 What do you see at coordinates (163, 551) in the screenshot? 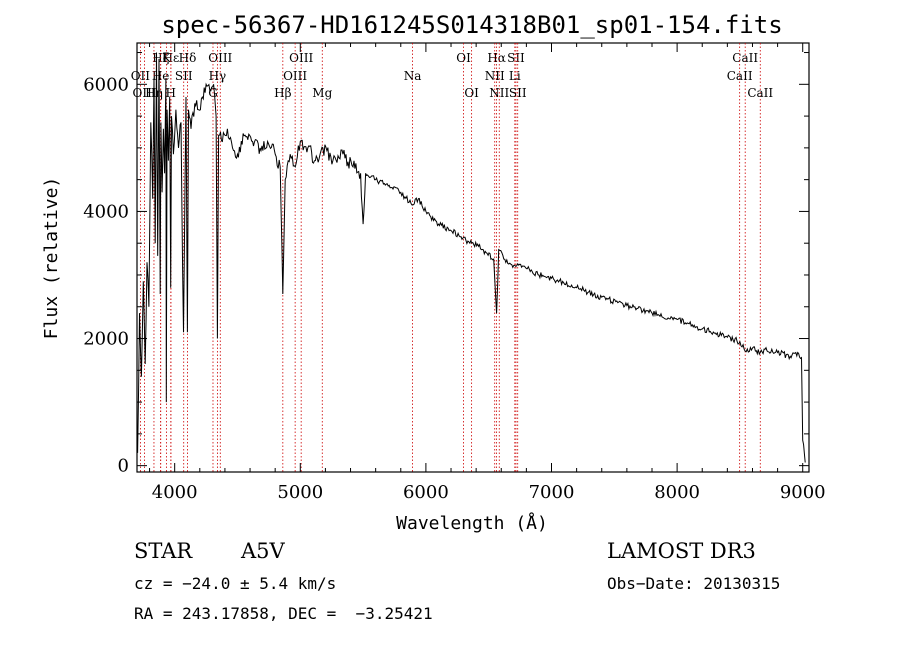
I see `object-type: STAR` at bounding box center [163, 551].